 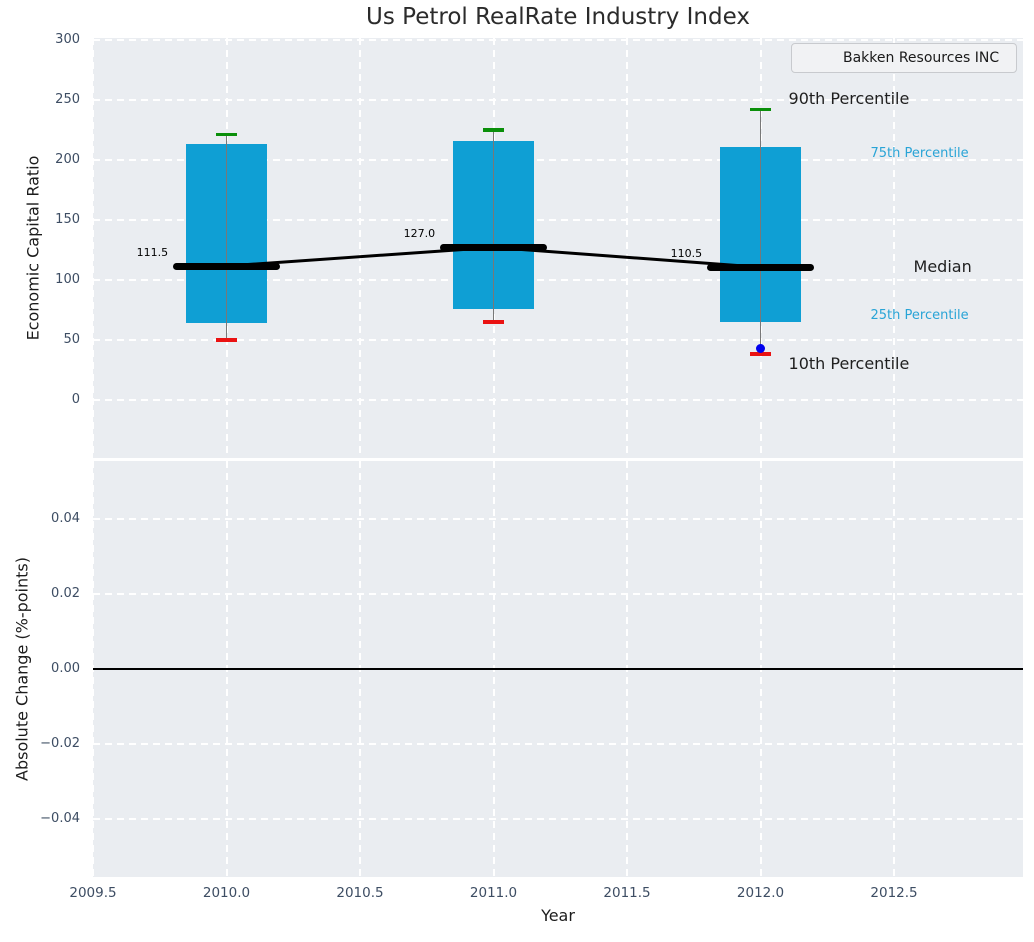 I want to click on x-axis-label: Year, so click(x=558, y=915).